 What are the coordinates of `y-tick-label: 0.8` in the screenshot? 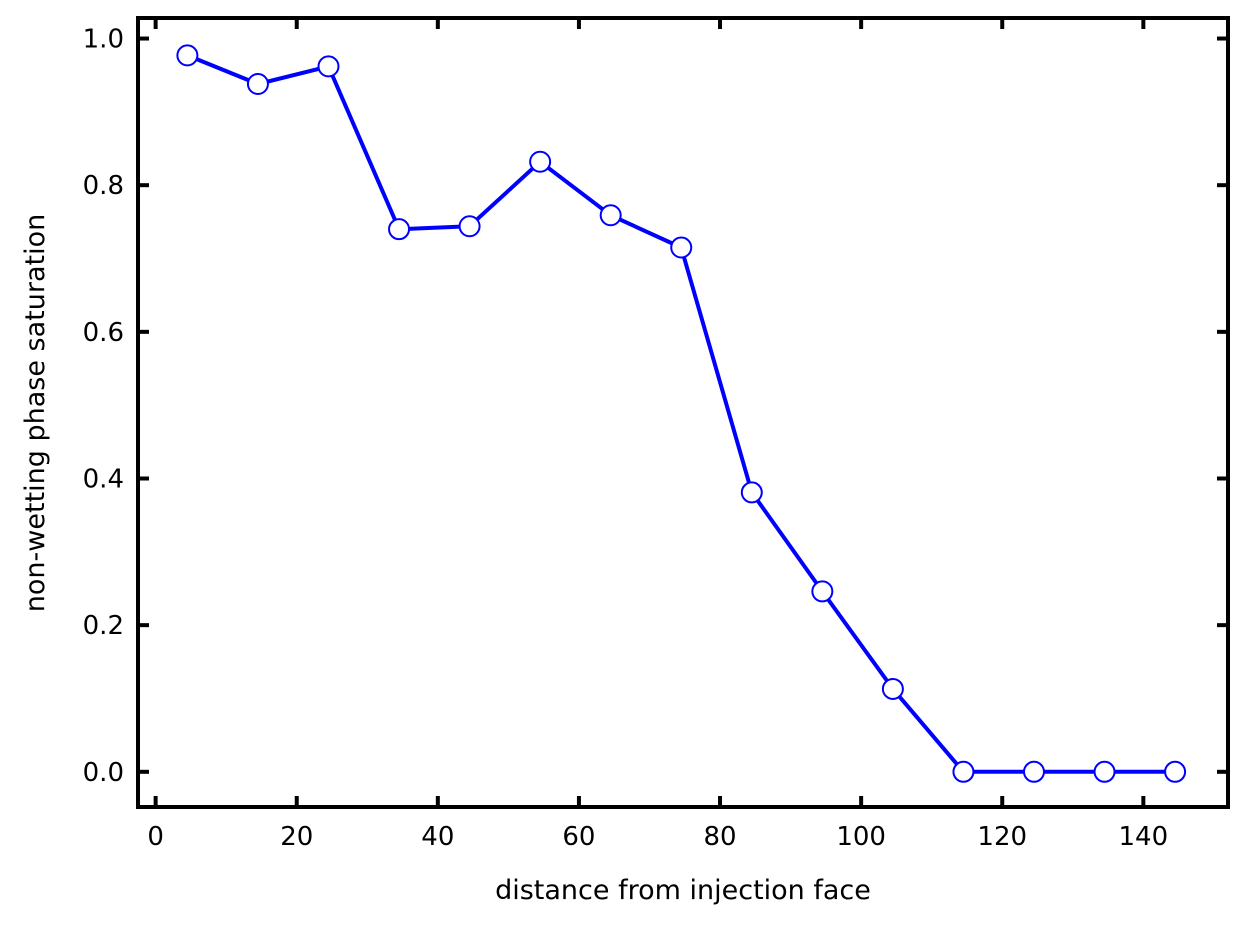 It's located at (103, 186).